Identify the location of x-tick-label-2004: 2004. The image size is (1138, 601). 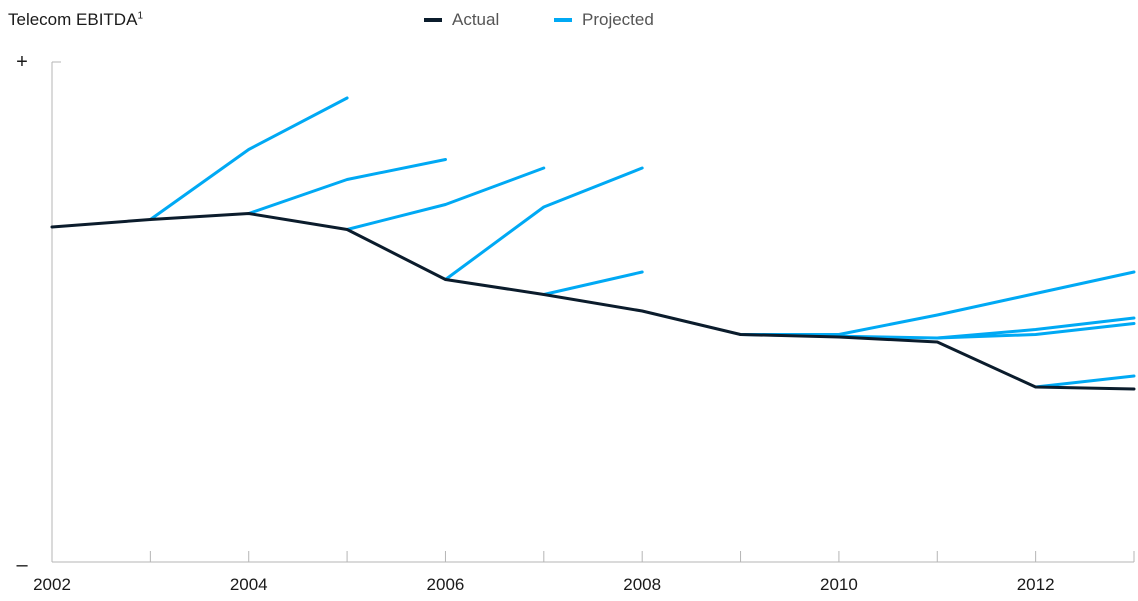
(249, 584).